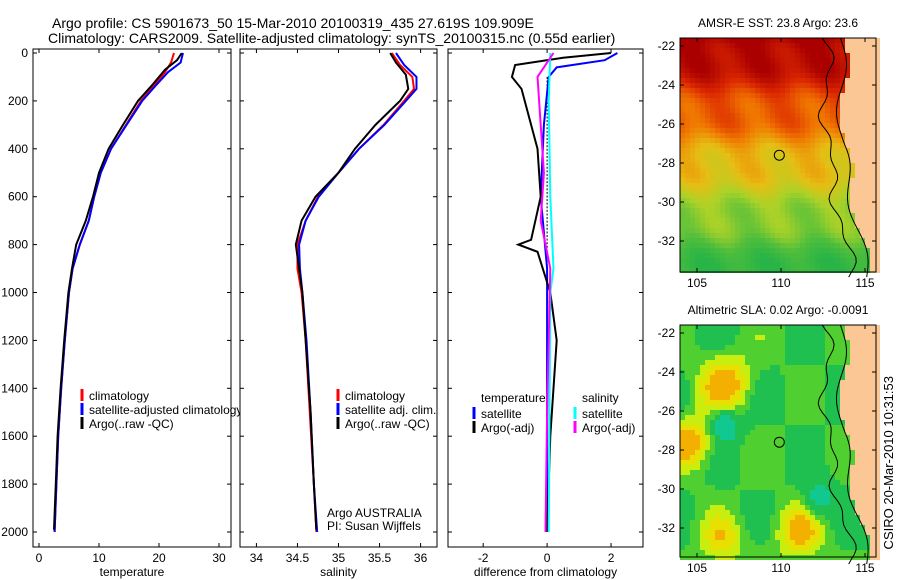 Image resolution: width=900 pixels, height=580 pixels. I want to click on lon-tick-label: 115, so click(864, 283).